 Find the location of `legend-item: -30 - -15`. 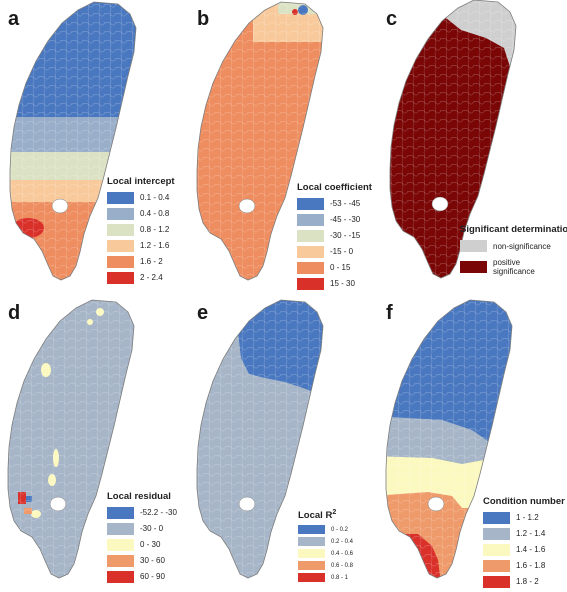

legend-item: -30 - -15 is located at coordinates (334, 235).